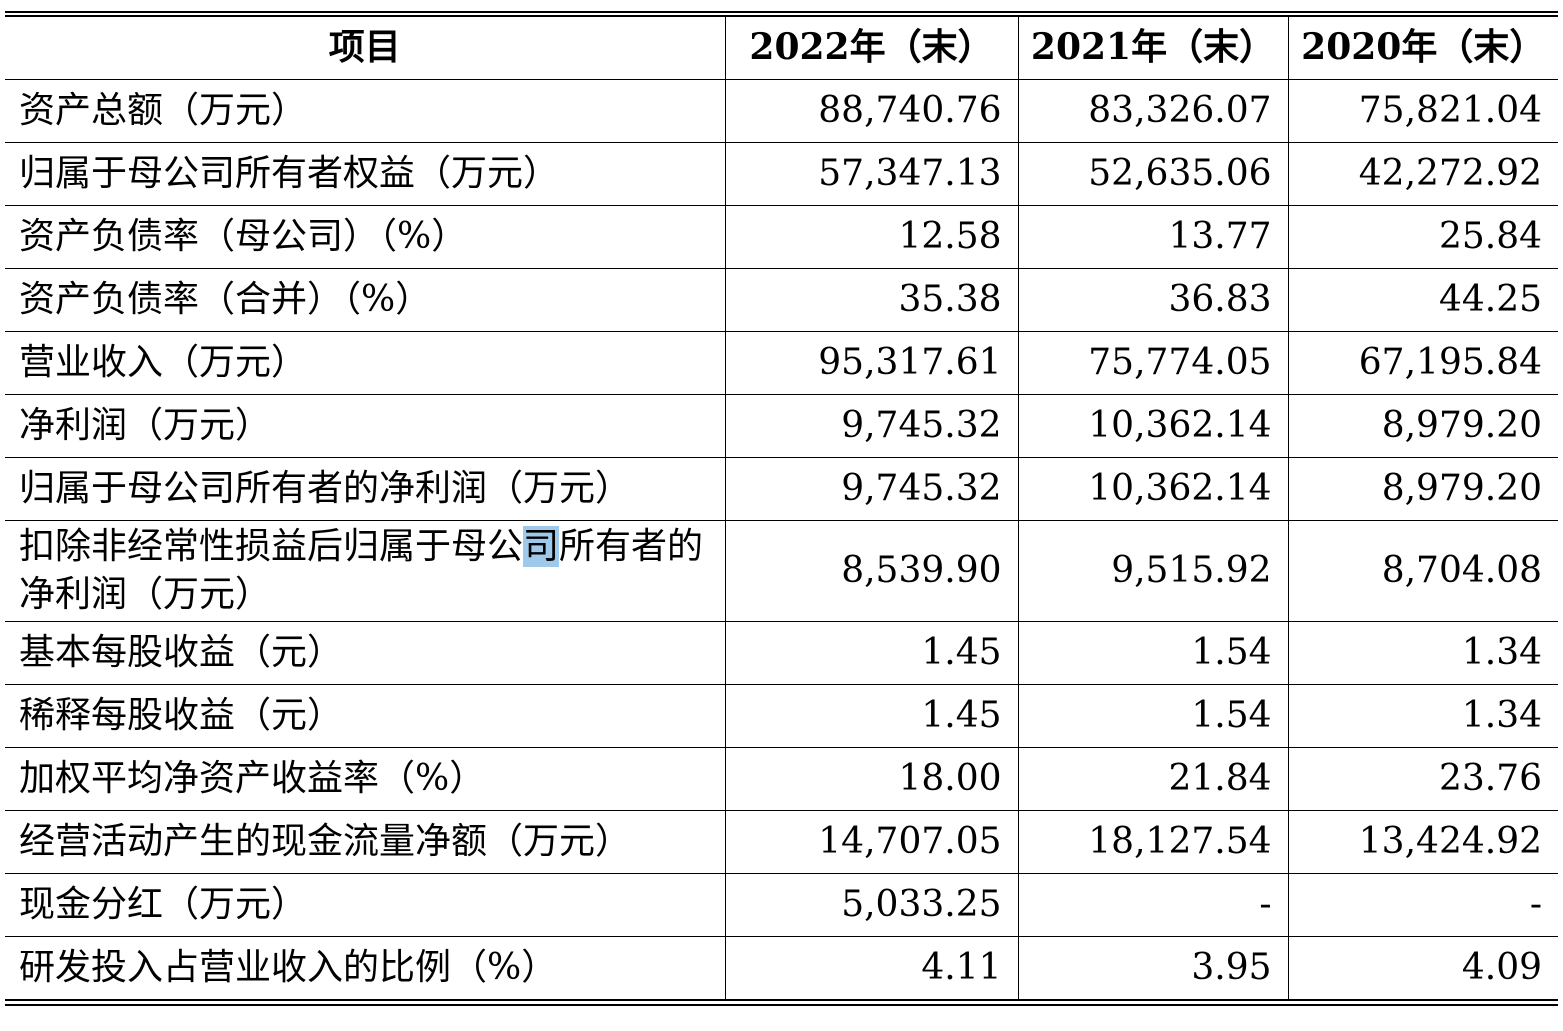 Image resolution: width=1563 pixels, height=1031 pixels. What do you see at coordinates (365, 174) in the screenshot?
I see `row-label: 归属于母公司所有者权益（万元）` at bounding box center [365, 174].